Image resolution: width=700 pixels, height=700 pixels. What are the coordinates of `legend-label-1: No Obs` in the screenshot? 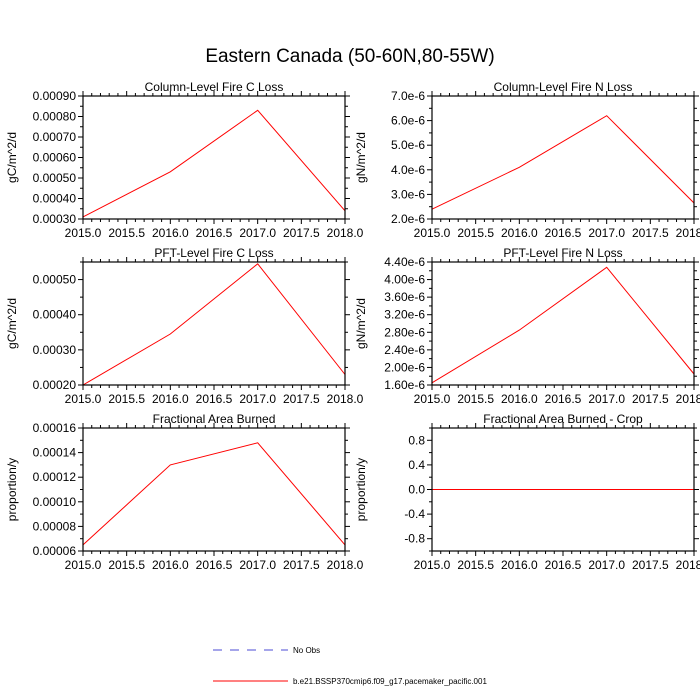 It's located at (306, 650).